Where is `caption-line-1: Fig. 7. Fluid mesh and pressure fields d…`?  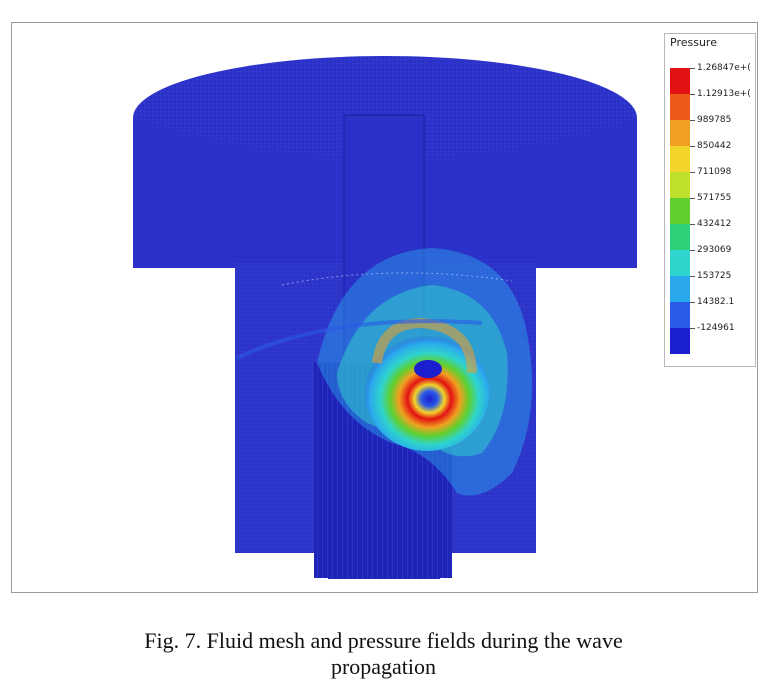
caption-line-1: Fig. 7. Fluid mesh and pressure fields d… is located at coordinates (383, 640).